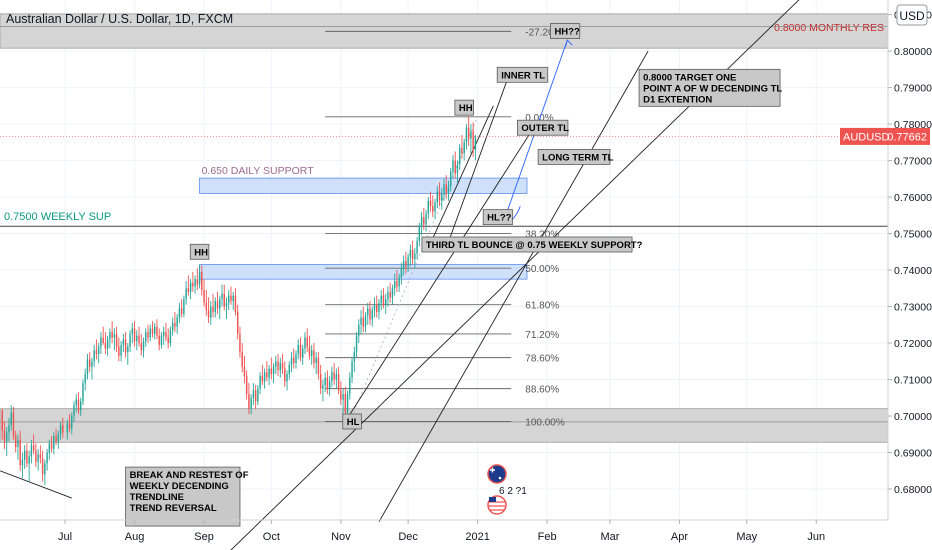 The height and width of the screenshot is (550, 932). I want to click on time-tick-label: Apr, so click(679, 537).